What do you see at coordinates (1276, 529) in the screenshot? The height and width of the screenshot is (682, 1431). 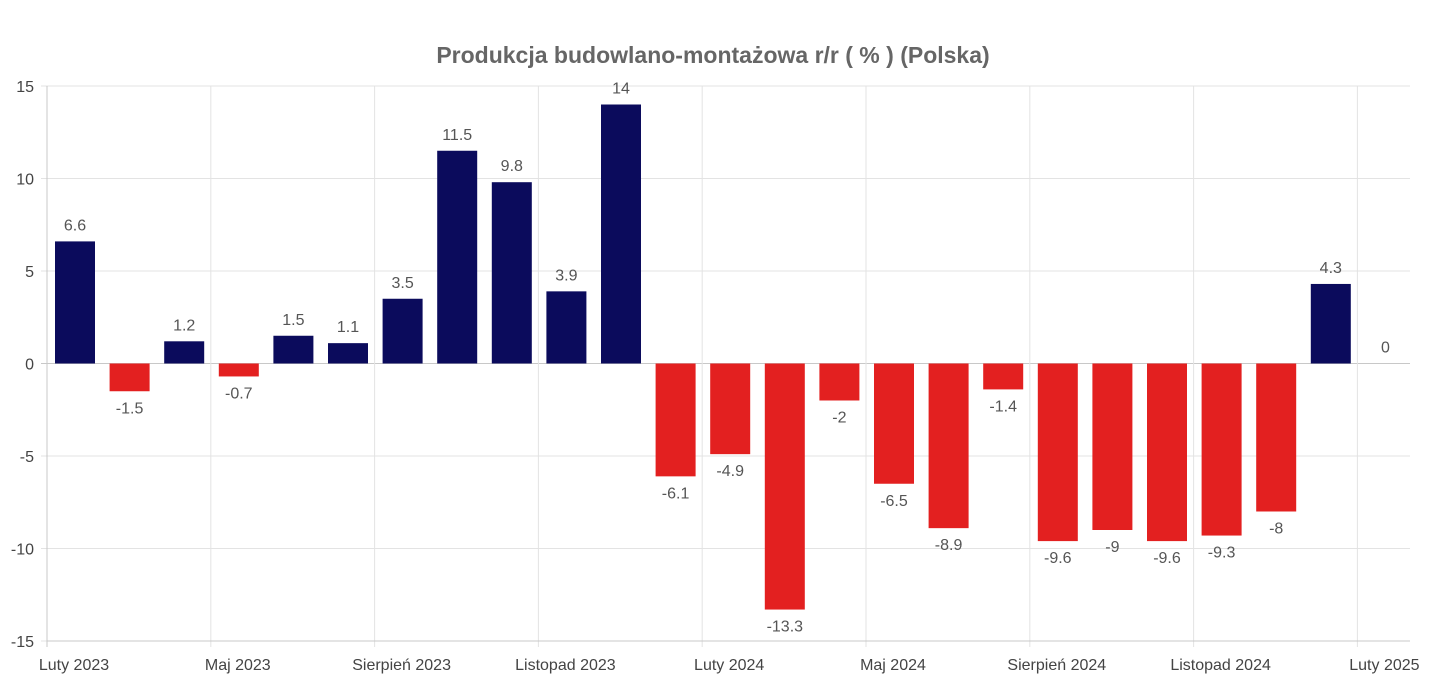 I see `data-label-2024-12: -8` at bounding box center [1276, 529].